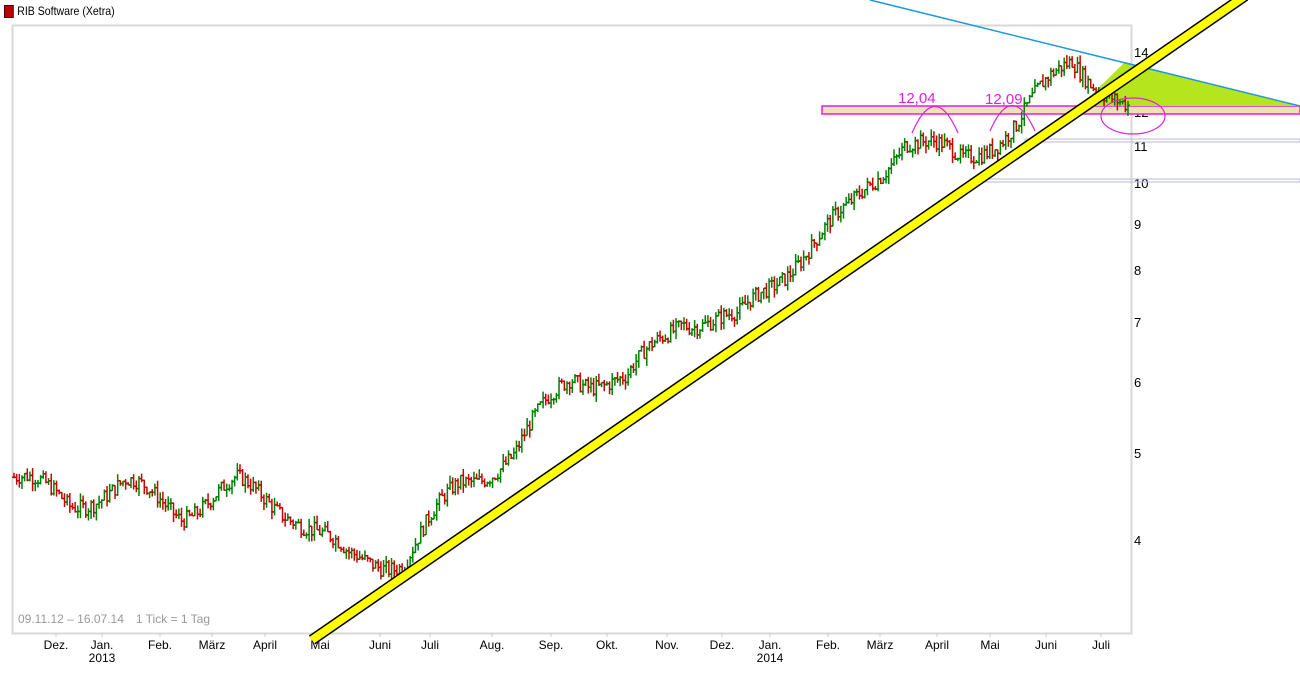 The height and width of the screenshot is (676, 1300). What do you see at coordinates (1137, 224) in the screenshot?
I see `y-tick-label: 9` at bounding box center [1137, 224].